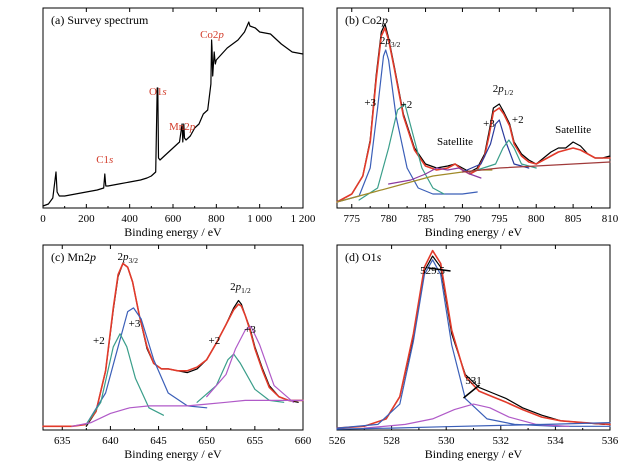 The height and width of the screenshot is (473, 630). I want to click on x-tick-label: 650, so click(206, 441).